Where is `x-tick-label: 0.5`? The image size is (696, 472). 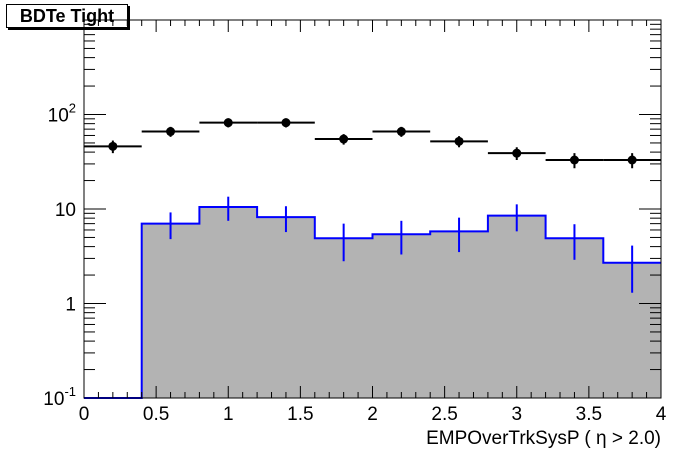 x-tick-label: 0.5 is located at coordinates (156, 414).